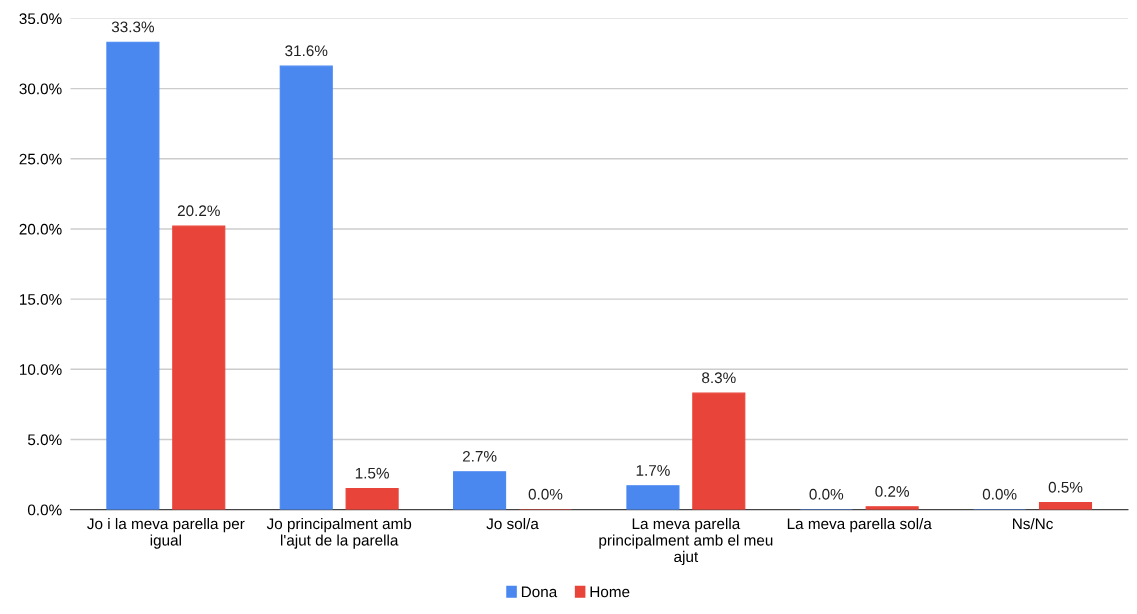 This screenshot has height=614, width=1137. I want to click on y-tick-label: 15.0%, so click(41, 299).